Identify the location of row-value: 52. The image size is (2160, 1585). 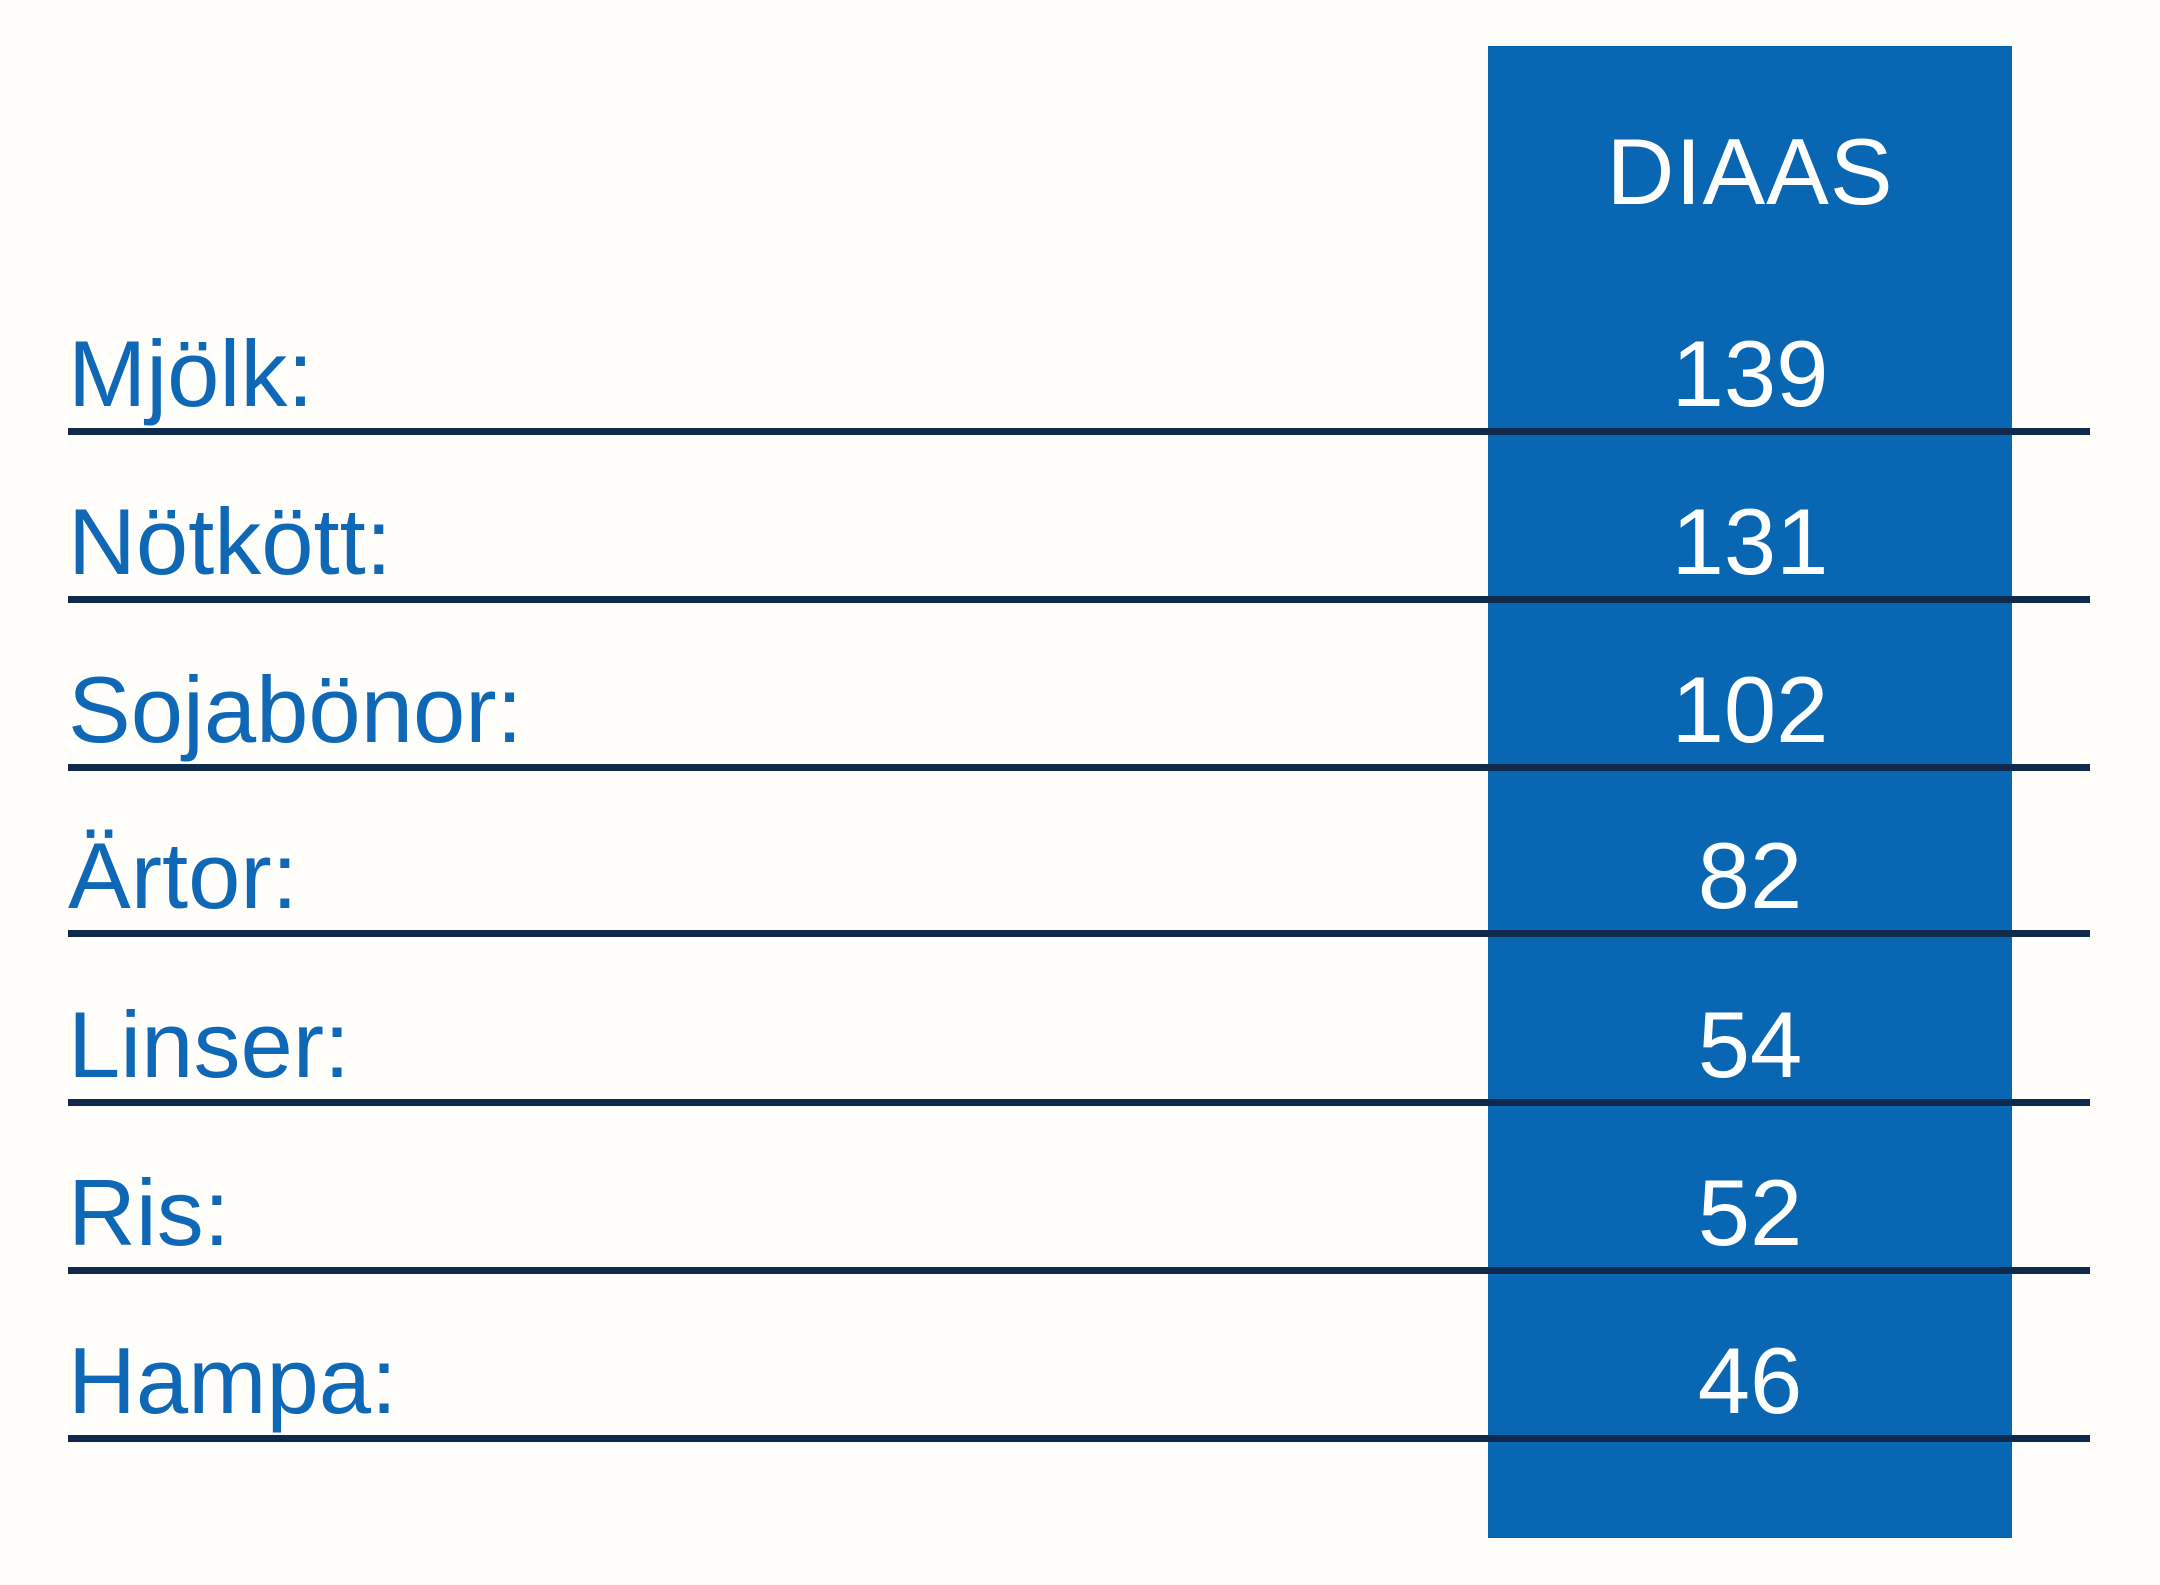
(1750, 1212).